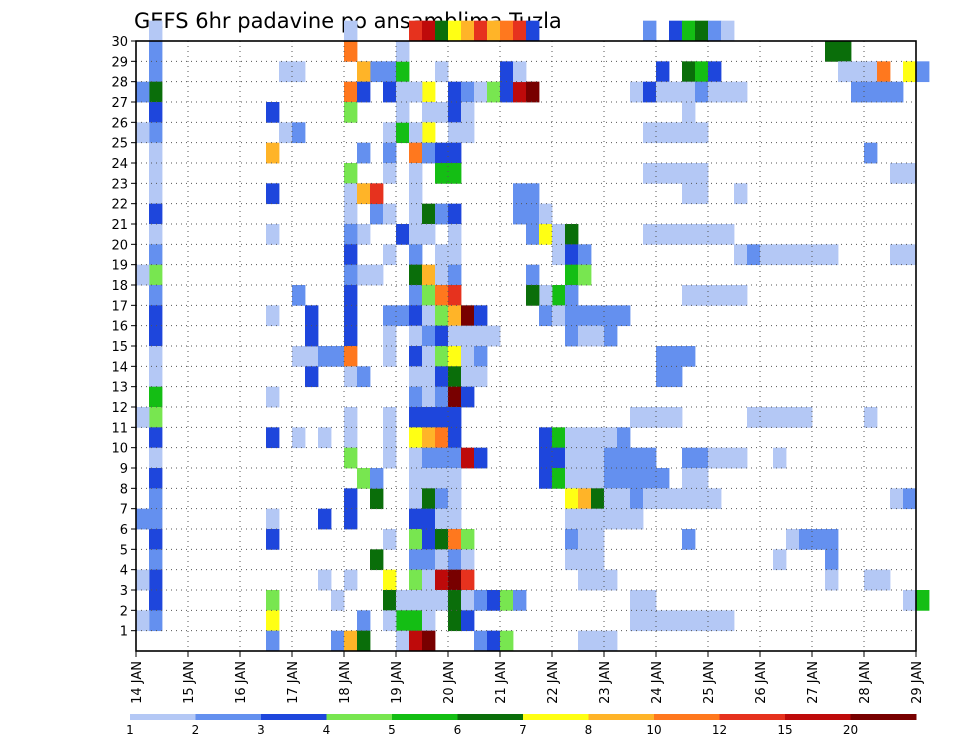  Describe the element at coordinates (605, 682) in the screenshot. I see `x-tick-label: 23 JAN` at that location.